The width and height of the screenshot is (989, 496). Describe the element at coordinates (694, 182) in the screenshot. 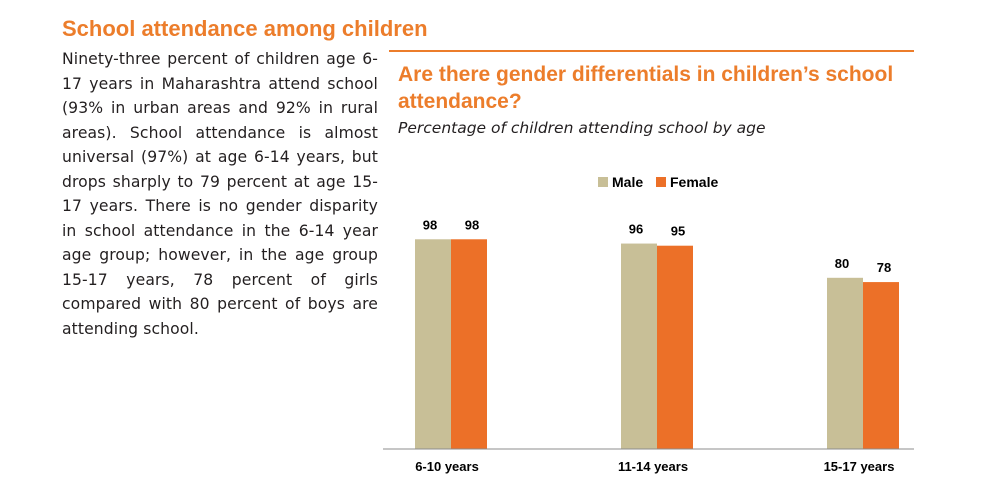

I see `legend-label-female: Female` at that location.